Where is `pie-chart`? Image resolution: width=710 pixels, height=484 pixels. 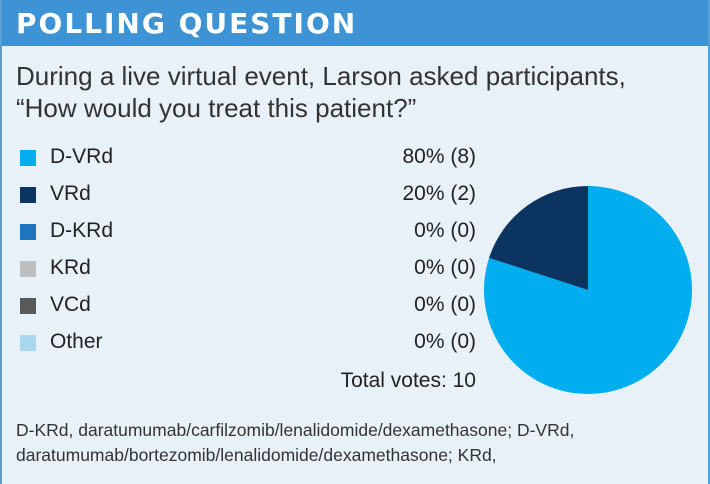 pie-chart is located at coordinates (588, 290).